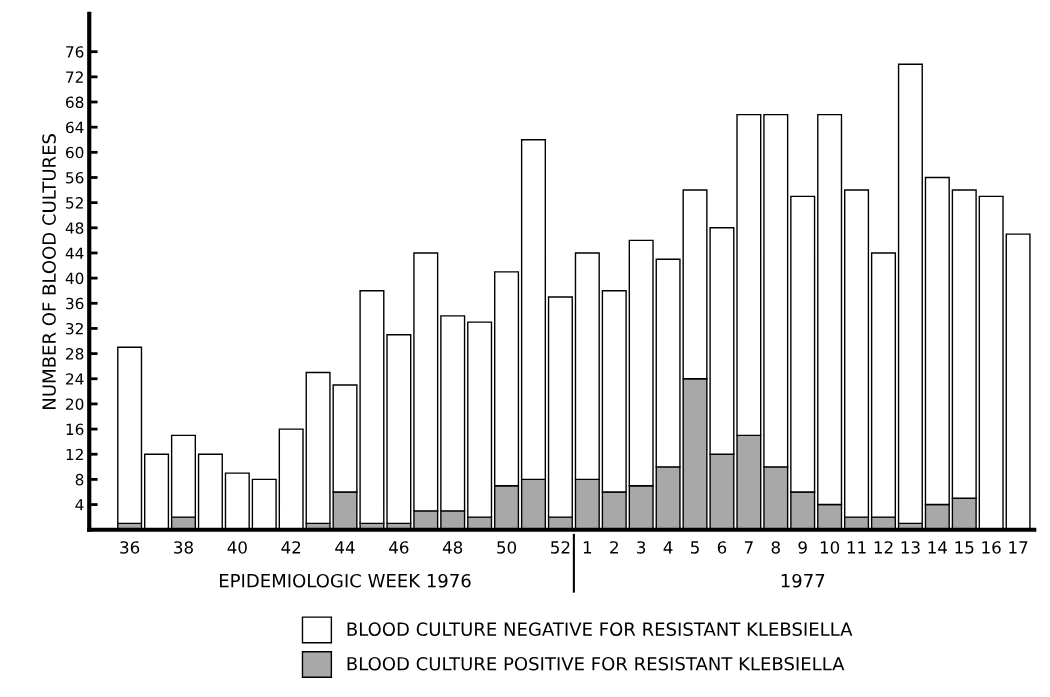 This screenshot has height=697, width=1050. What do you see at coordinates (75, 429) in the screenshot?
I see `y-tick-label: 16` at bounding box center [75, 429].